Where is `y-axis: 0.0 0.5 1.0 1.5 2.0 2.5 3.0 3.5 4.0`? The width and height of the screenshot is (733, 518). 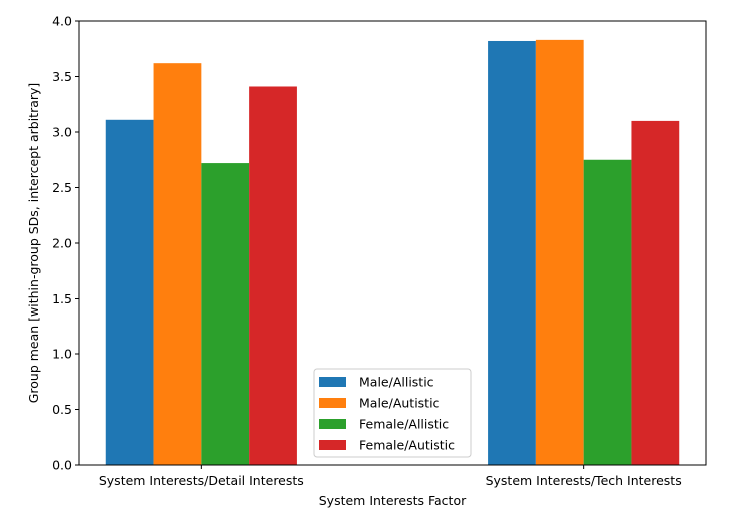 y-axis: 0.0 0.5 1.0 1.5 2.0 2.5 3.0 3.5 4.0 is located at coordinates (65, 243).